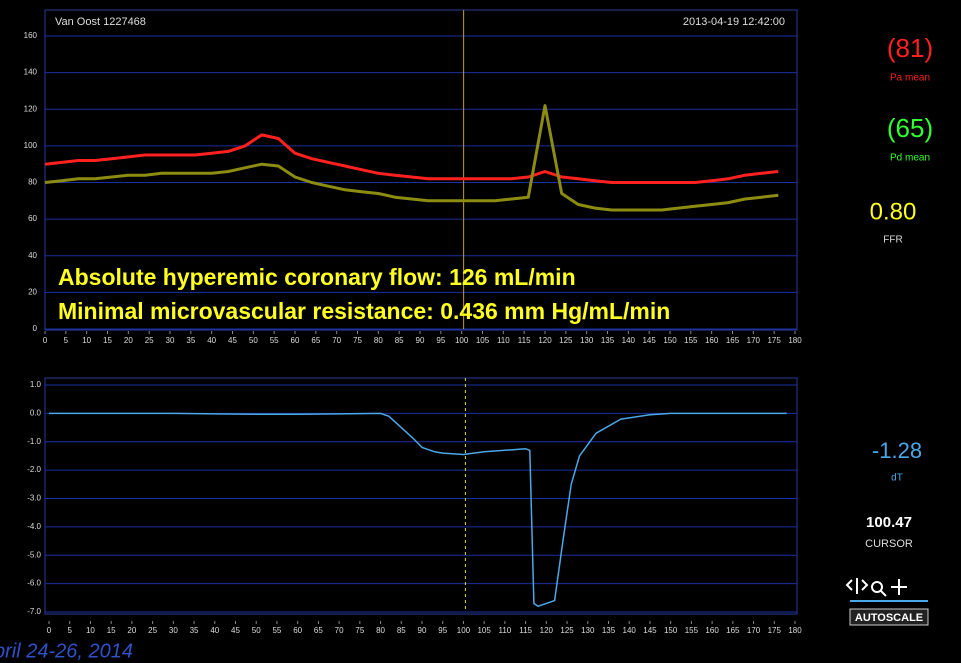 The height and width of the screenshot is (663, 961). I want to click on autoscale-button, so click(889, 617).